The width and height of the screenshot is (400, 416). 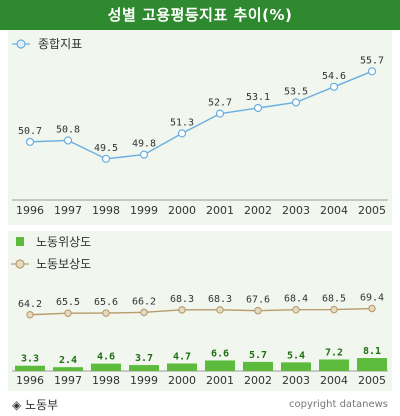 I want to click on legend-label: 노동위상도, so click(x=63, y=242).